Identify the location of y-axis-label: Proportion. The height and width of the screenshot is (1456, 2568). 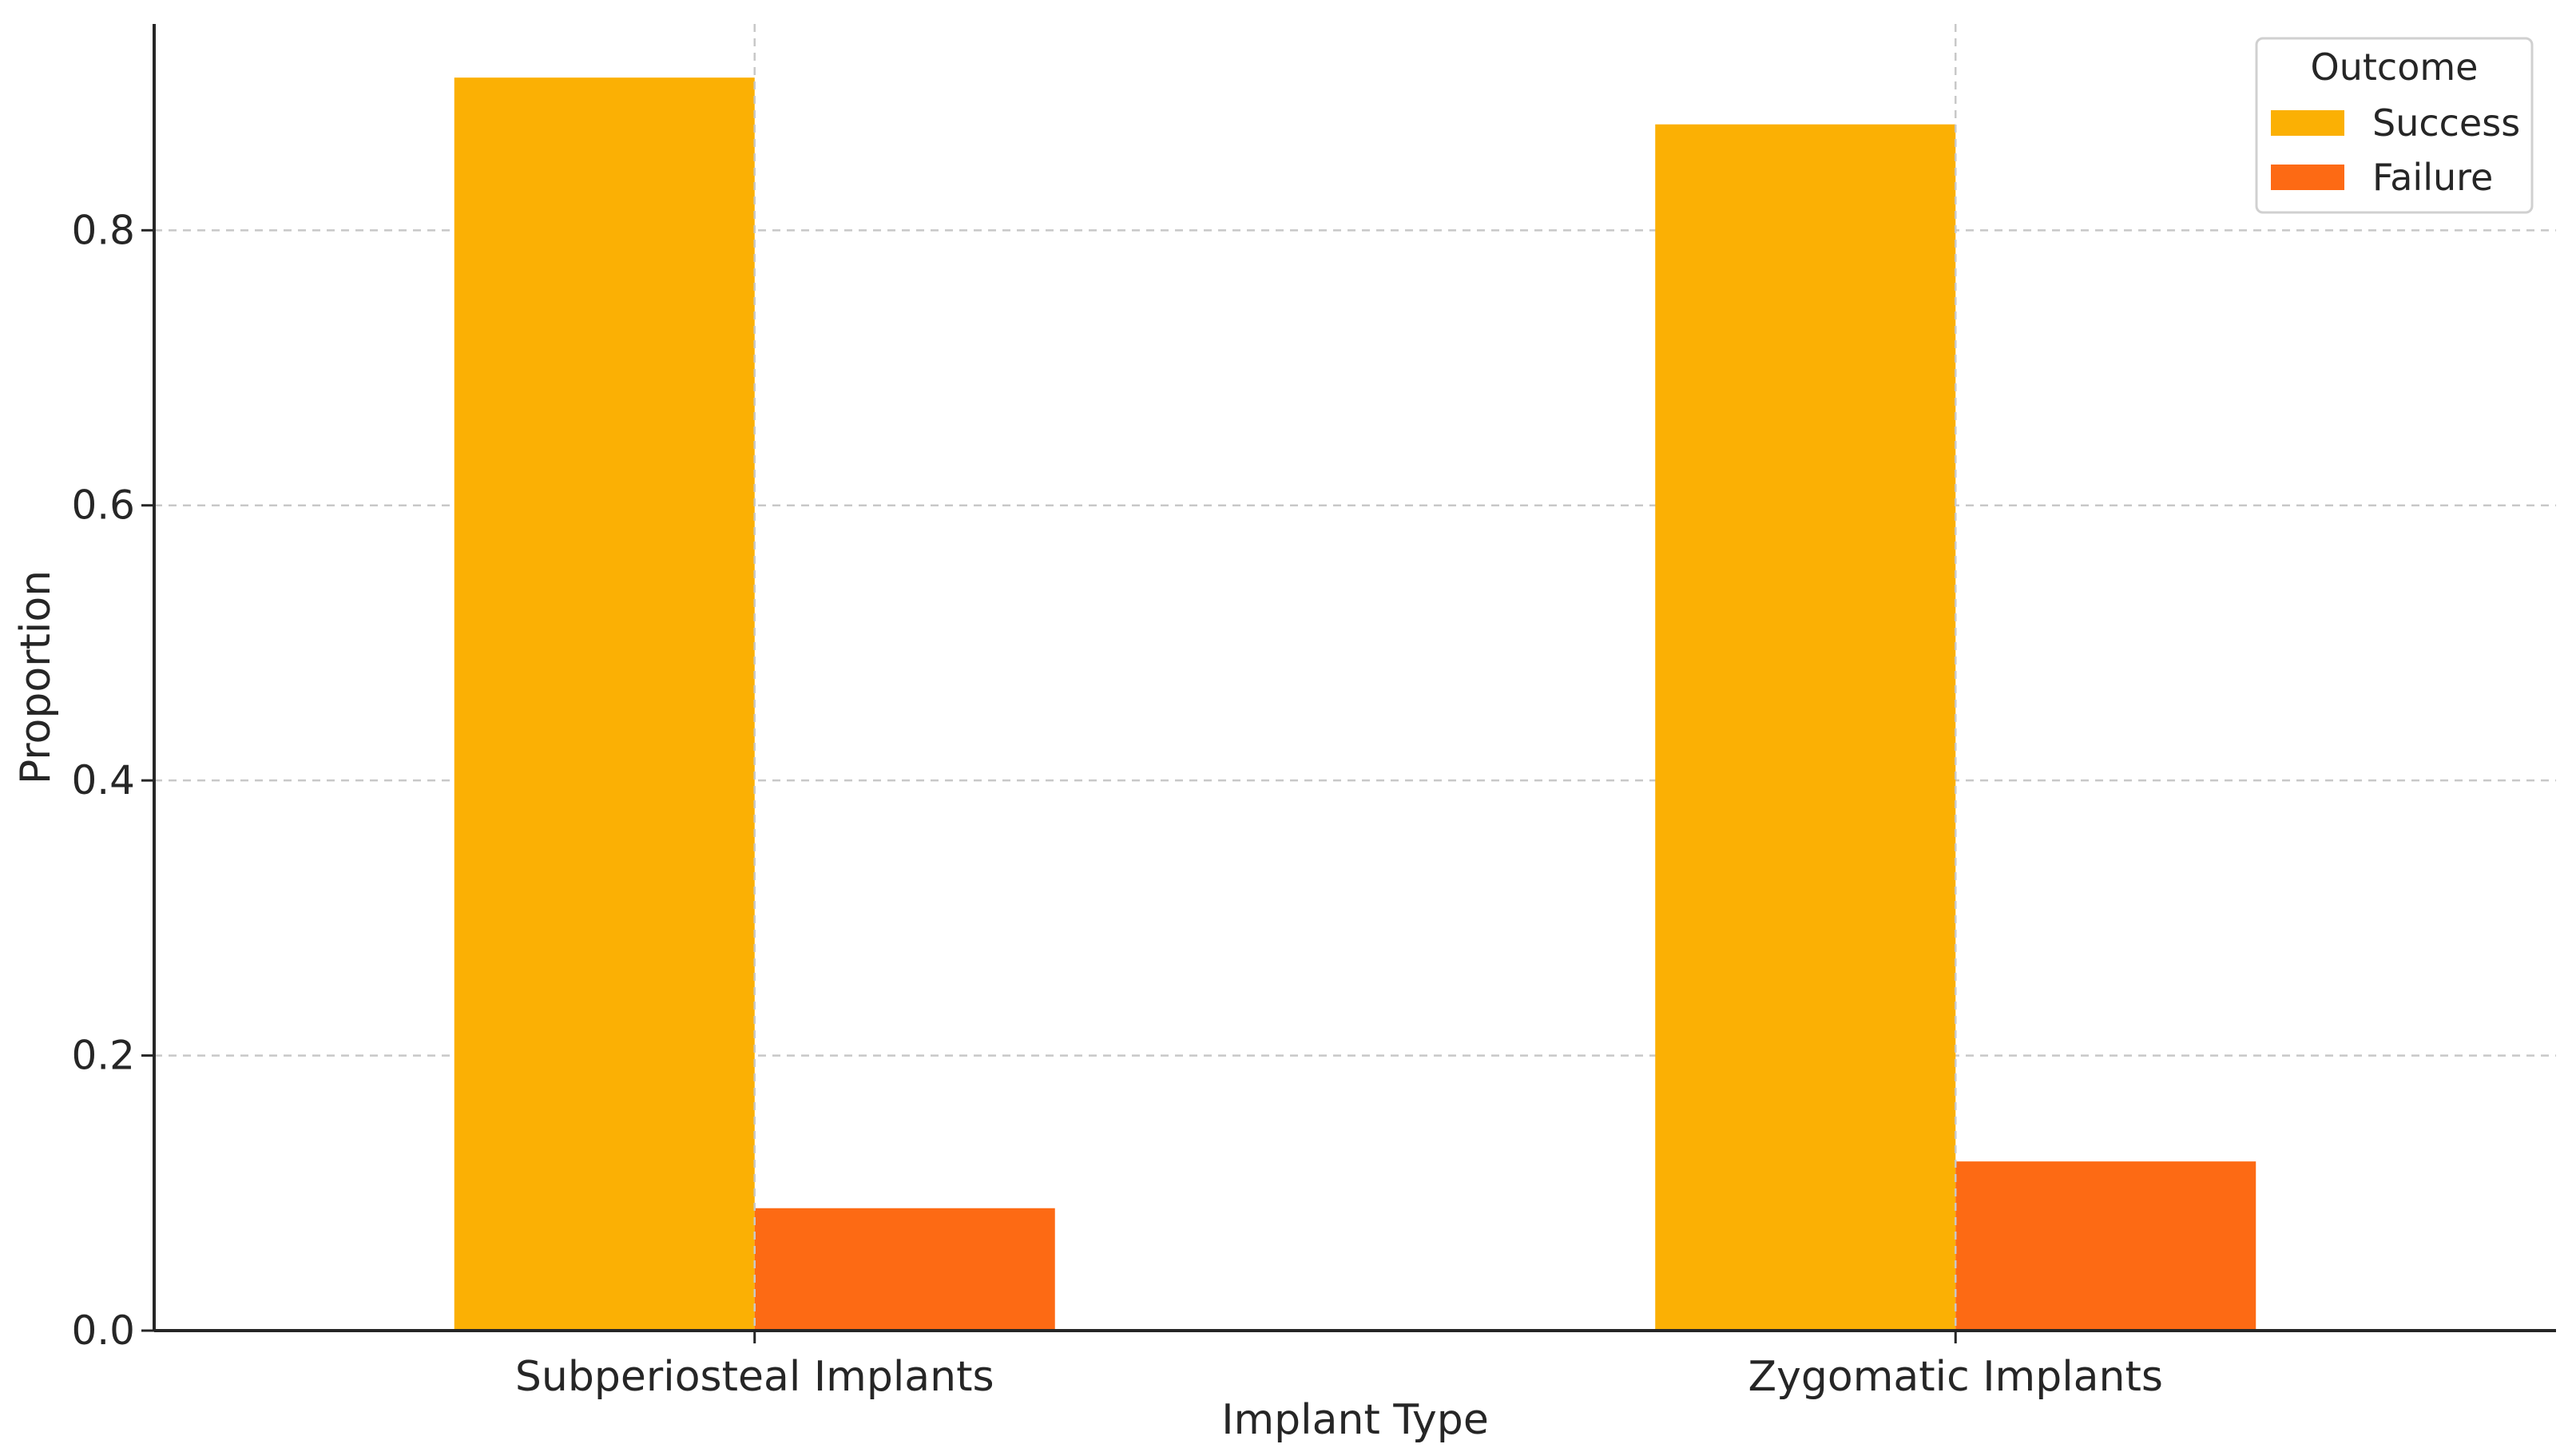
(36, 677).